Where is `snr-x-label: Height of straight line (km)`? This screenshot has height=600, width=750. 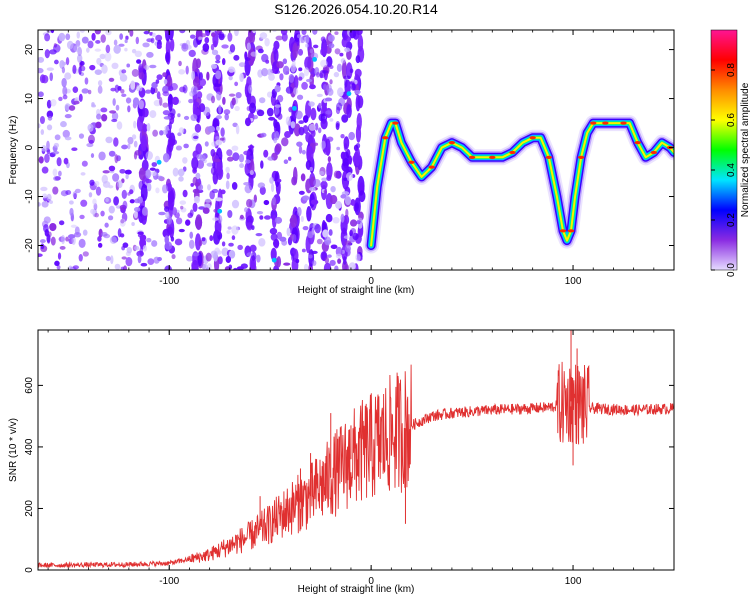
snr-x-label: Height of straight line (km) is located at coordinates (356, 589).